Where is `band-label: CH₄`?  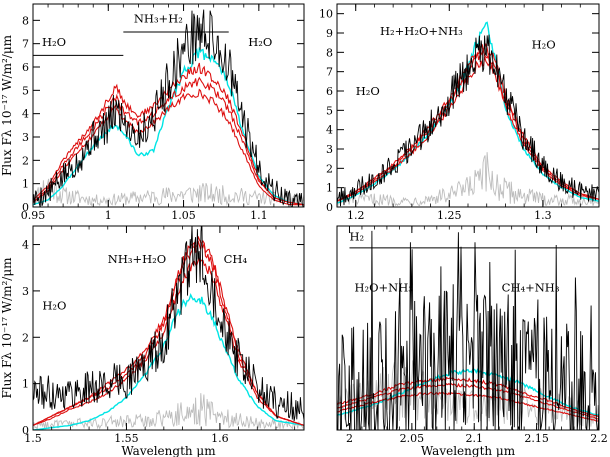
band-label: CH₄ is located at coordinates (236, 259).